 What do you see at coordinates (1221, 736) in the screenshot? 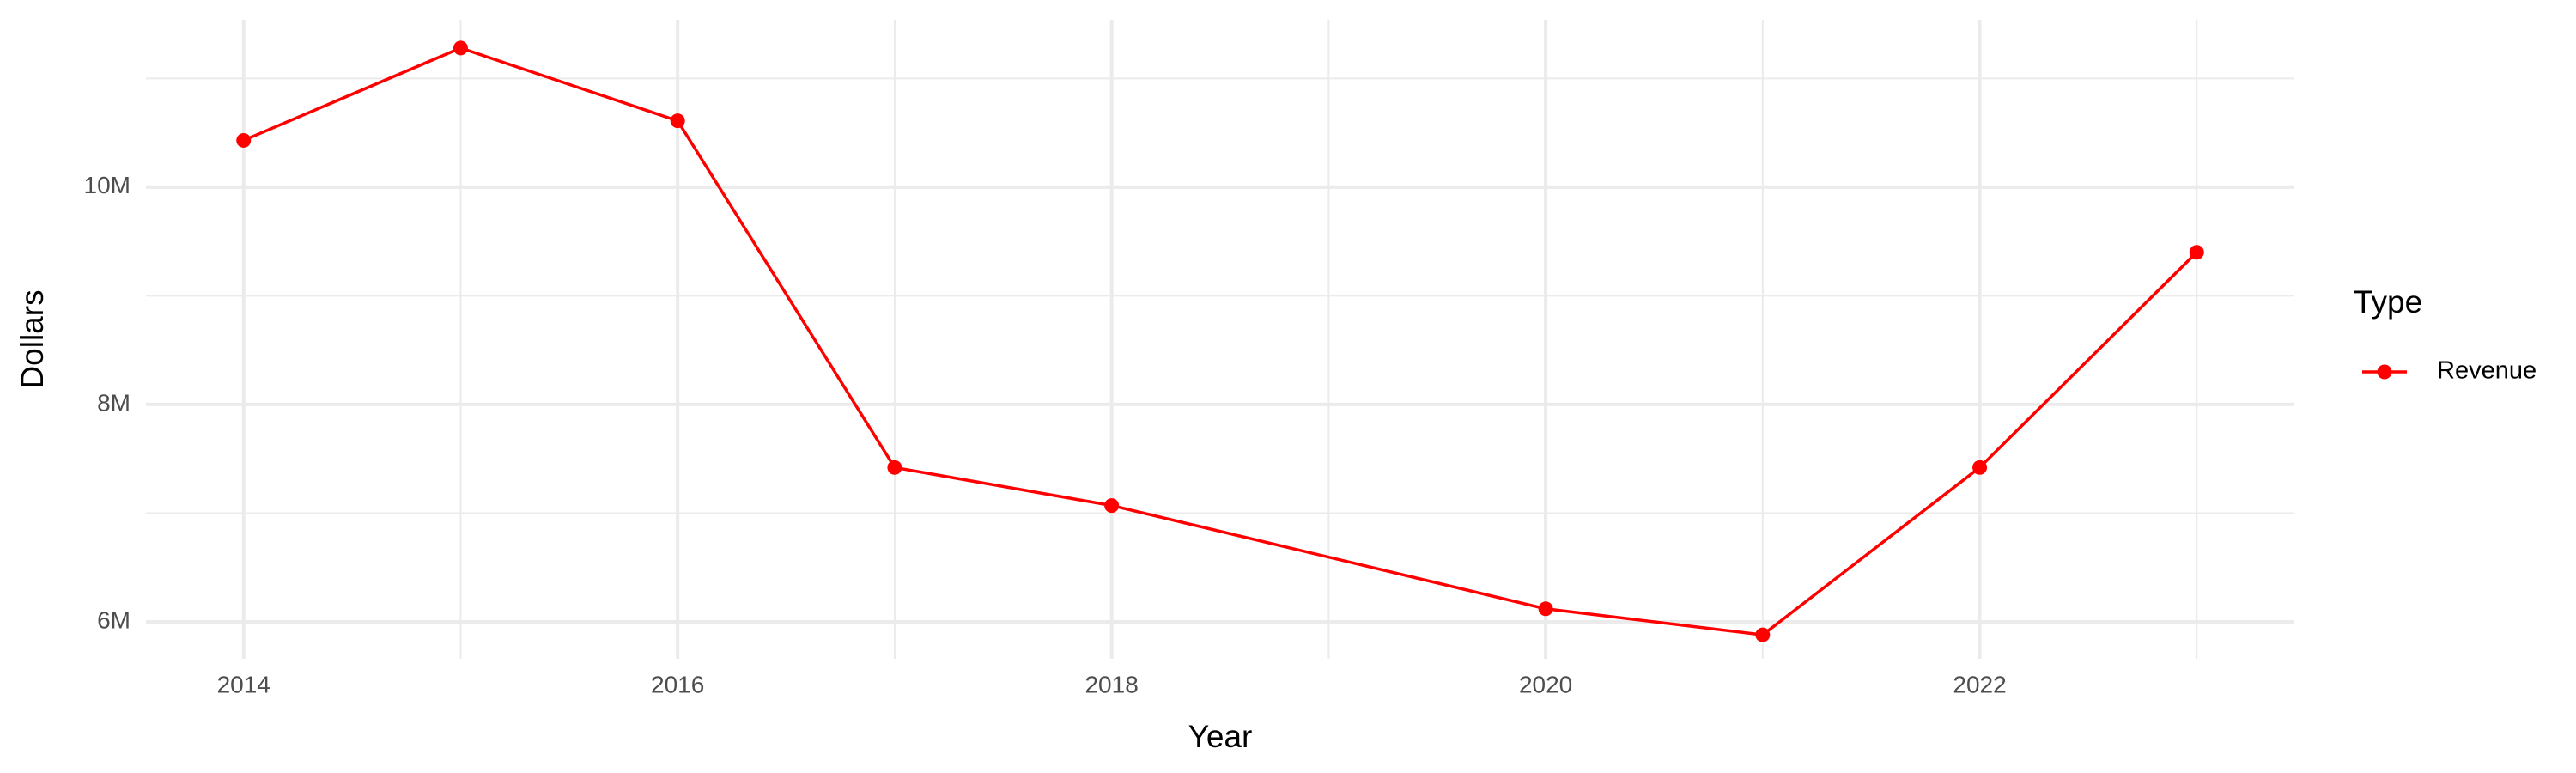
I see `x-axis-title: Year` at bounding box center [1221, 736].